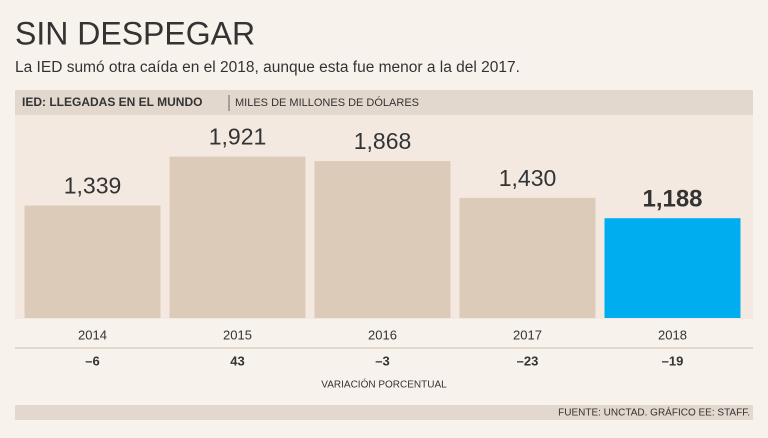 The width and height of the screenshot is (768, 438). I want to click on chart-title: SIN DESPEGAR, so click(135, 33).